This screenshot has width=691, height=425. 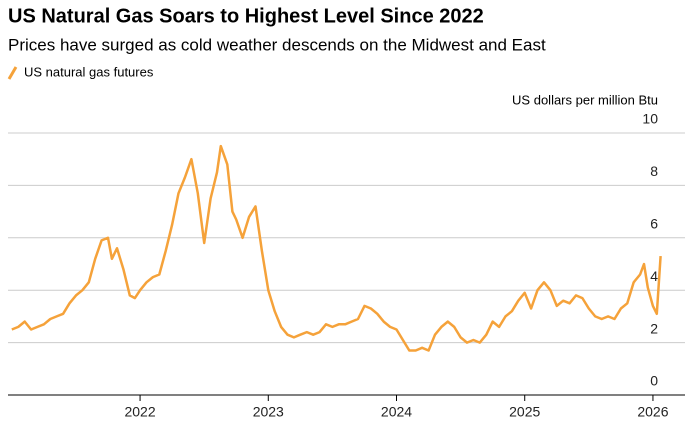 What do you see at coordinates (650, 119) in the screenshot?
I see `y-tick-label: 10` at bounding box center [650, 119].